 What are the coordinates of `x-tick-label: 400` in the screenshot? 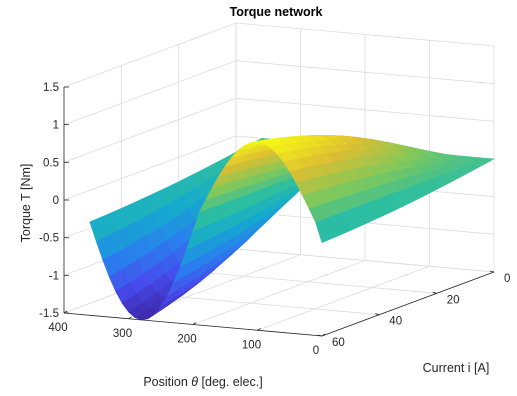 It's located at (57, 328).